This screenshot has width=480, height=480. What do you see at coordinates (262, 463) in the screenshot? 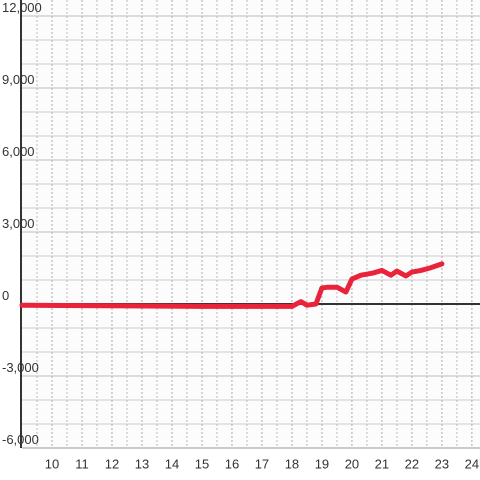
I see `x-tick-label: 17` at bounding box center [262, 463].